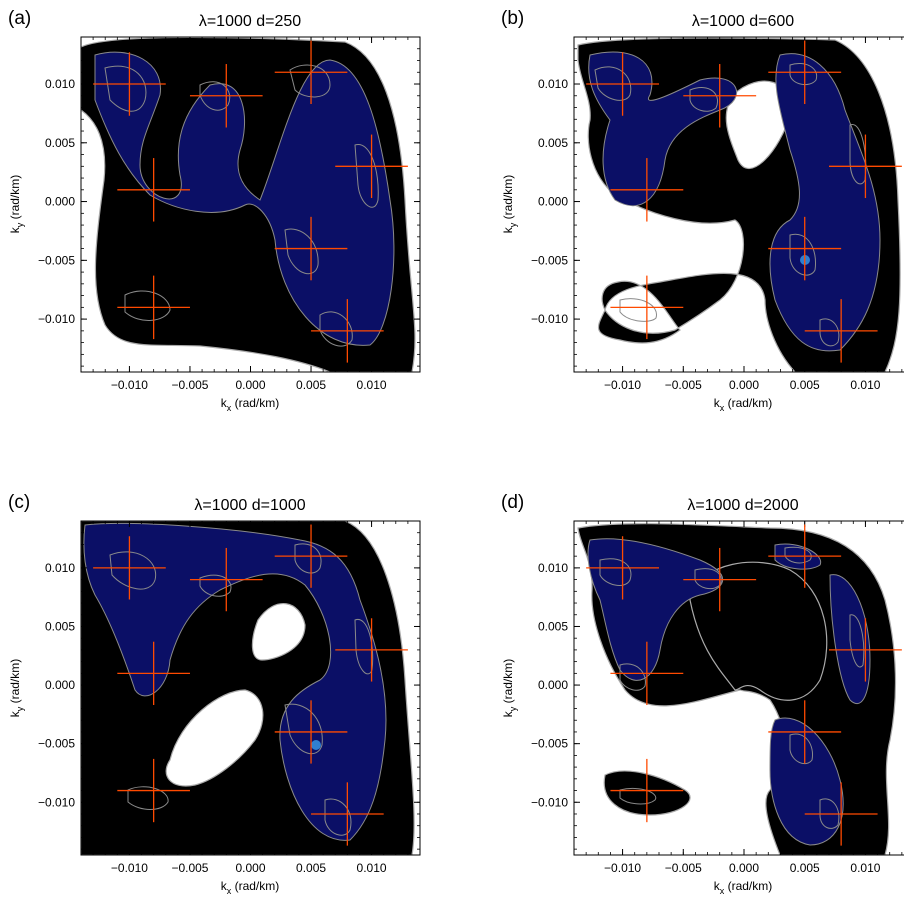  What do you see at coordinates (249, 505) in the screenshot?
I see `panel-c-title: λ=1000 d=1000` at bounding box center [249, 505].